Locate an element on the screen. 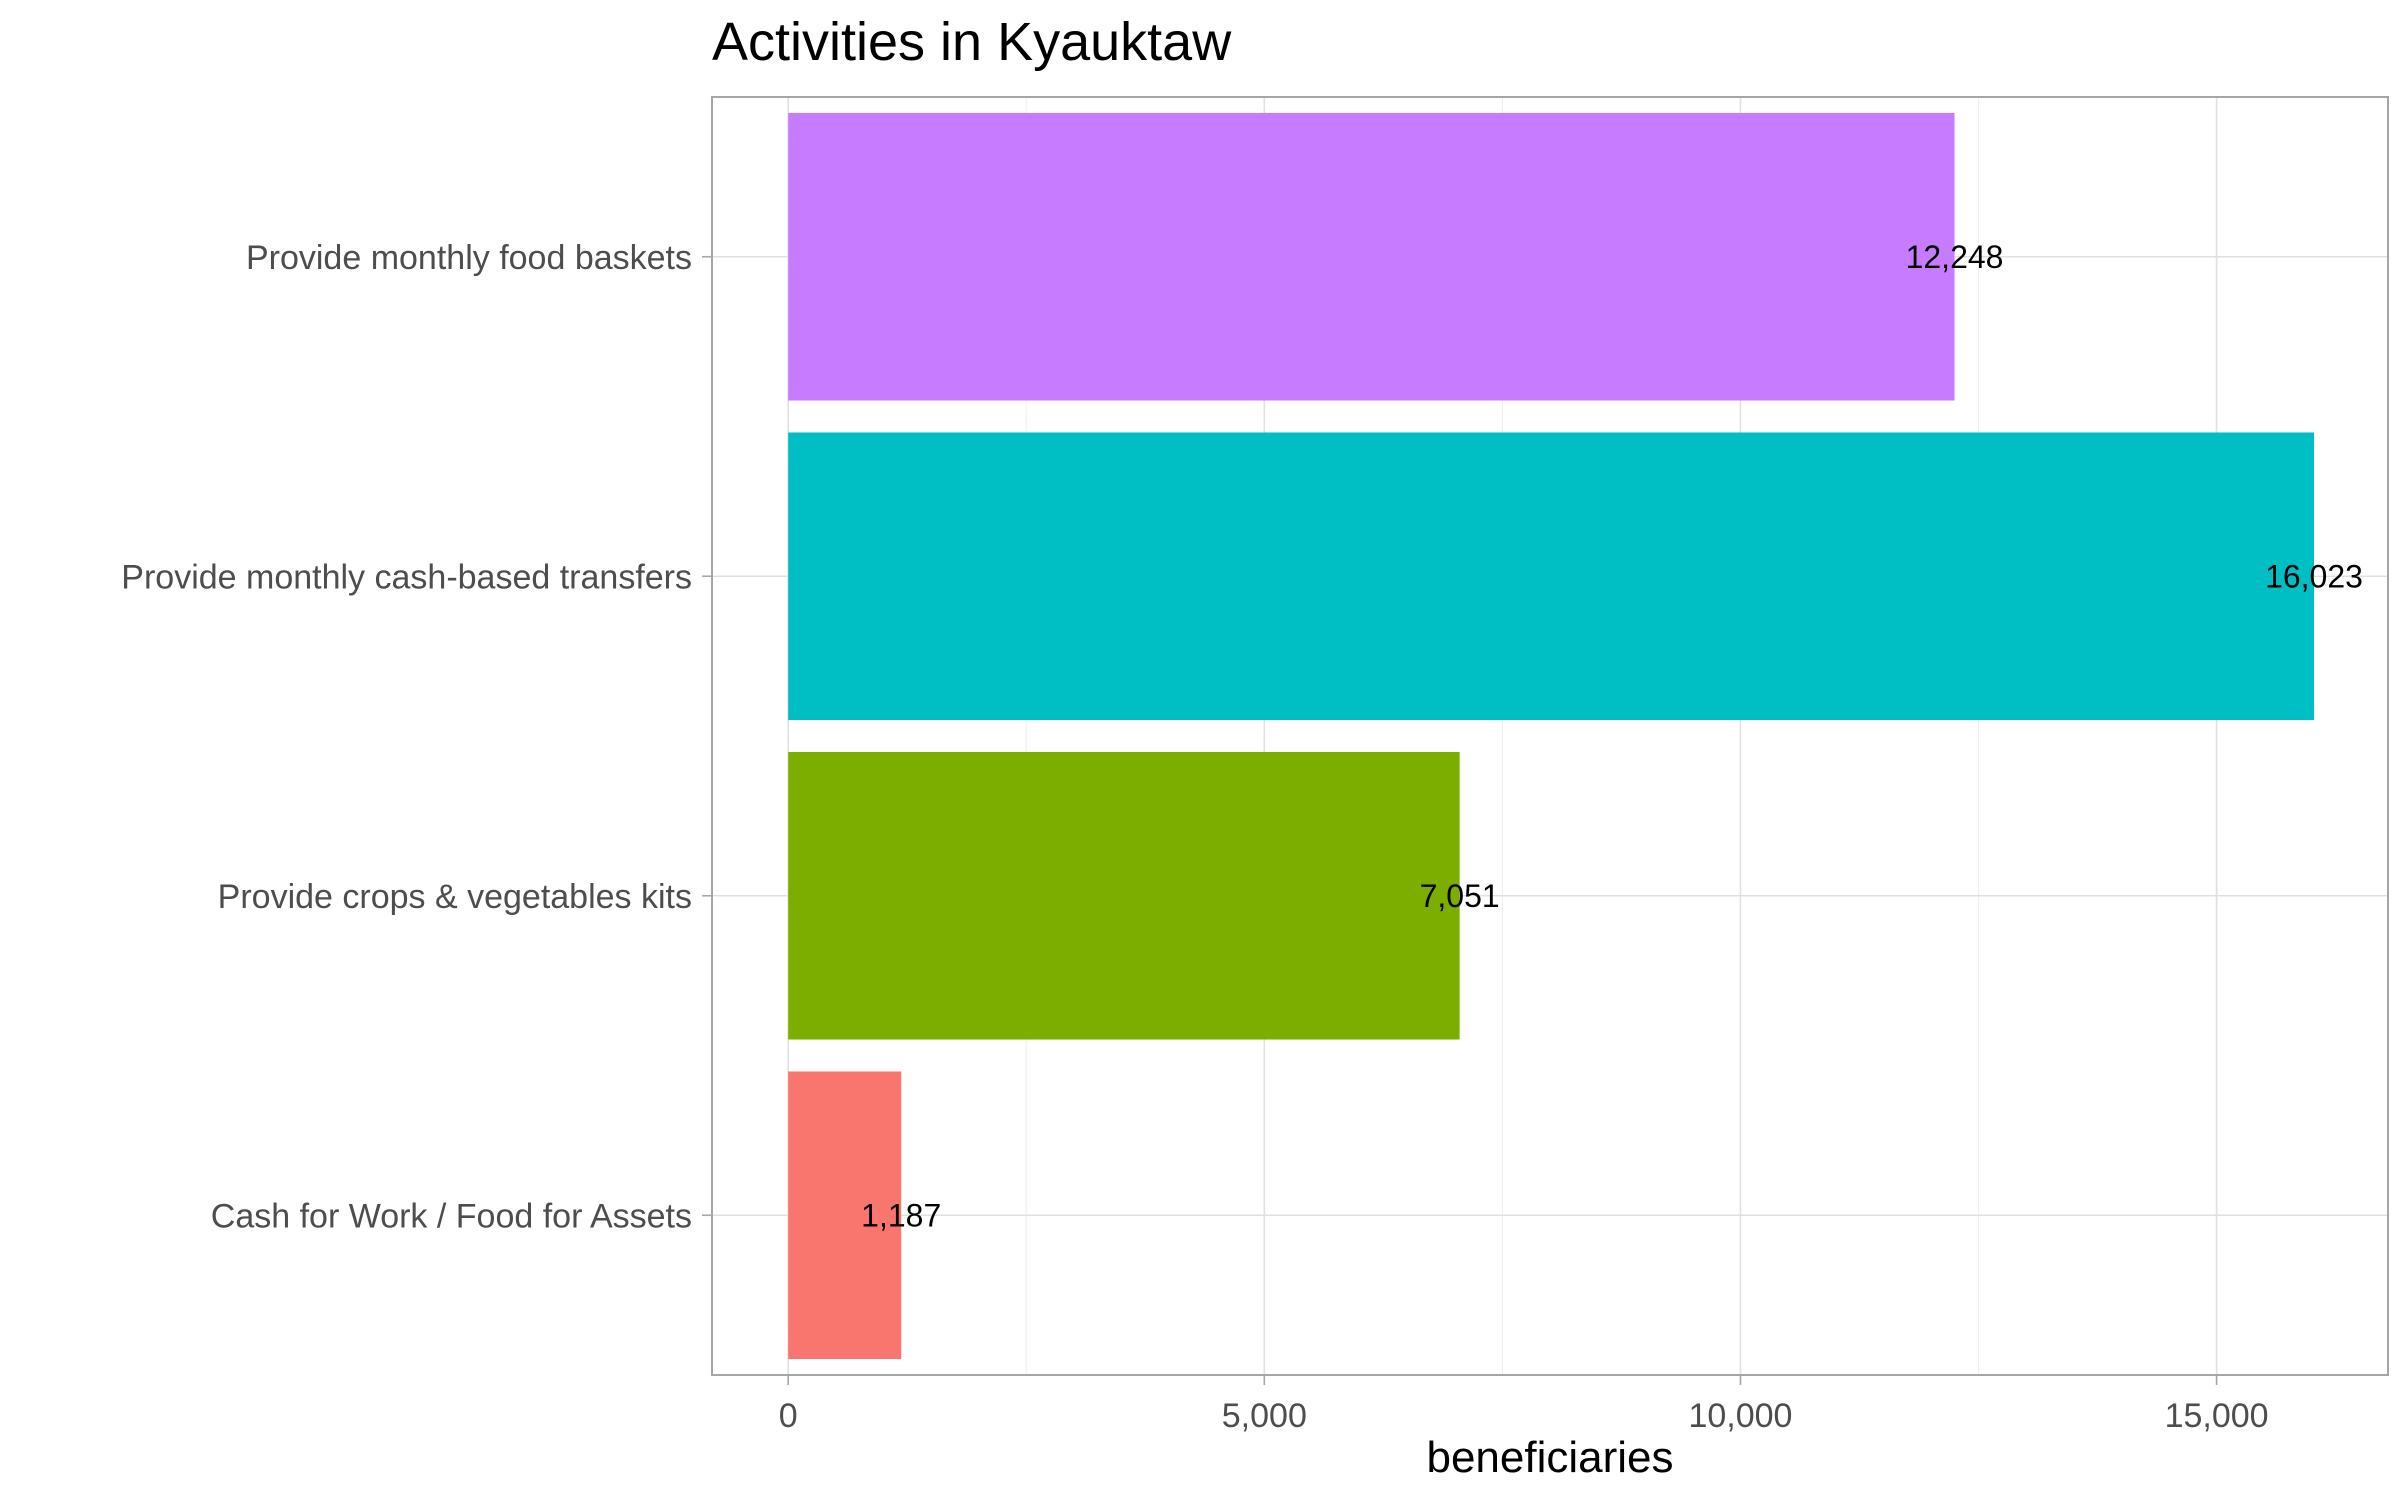  bar-value-label: 12,248 is located at coordinates (1955, 257).